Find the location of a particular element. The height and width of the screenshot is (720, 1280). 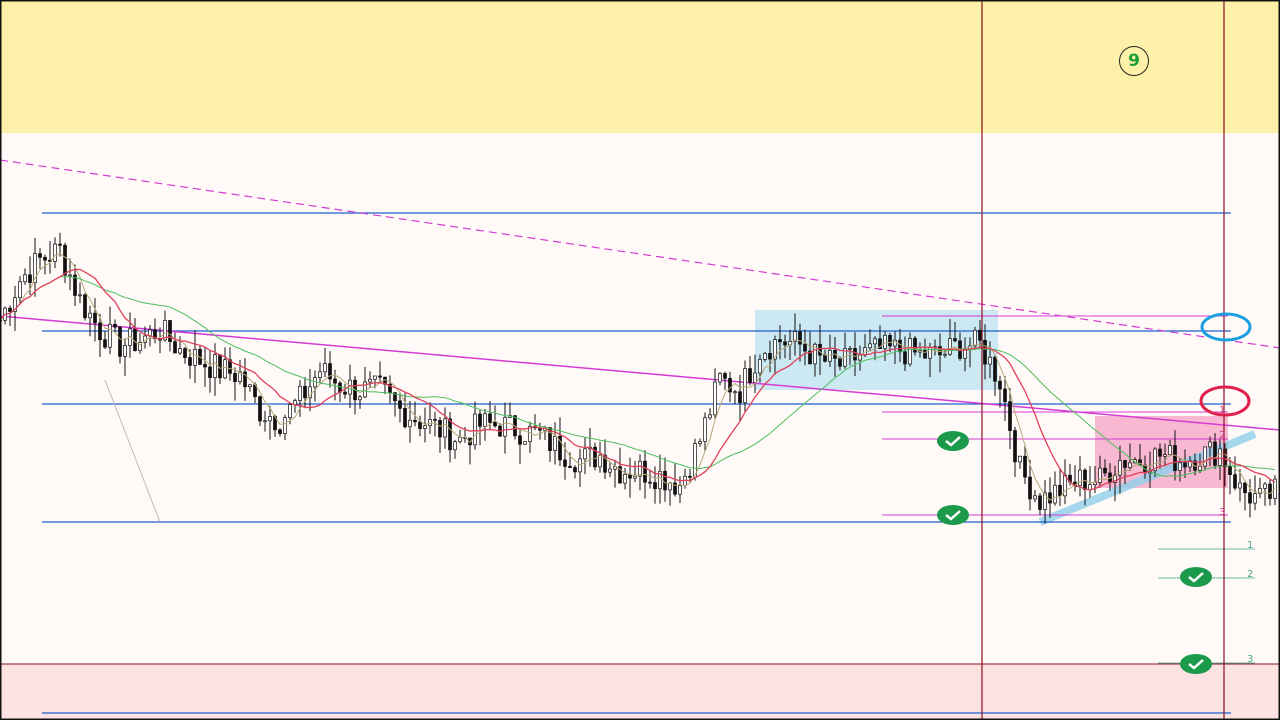

green-target-label-3: 3 is located at coordinates (1250, 659).